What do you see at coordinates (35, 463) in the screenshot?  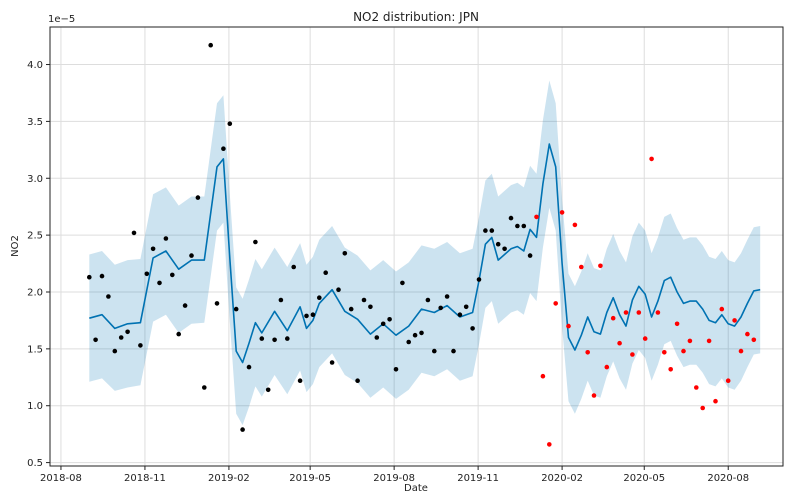 I see `y-tick-label: 0.5` at bounding box center [35, 463].